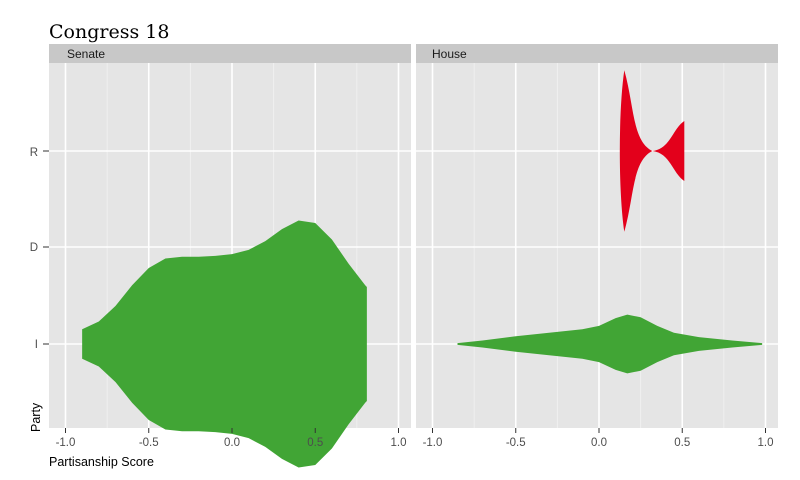 This screenshot has width=800, height=480. Describe the element at coordinates (597, 53) in the screenshot. I see `panel-house-strip` at that location.